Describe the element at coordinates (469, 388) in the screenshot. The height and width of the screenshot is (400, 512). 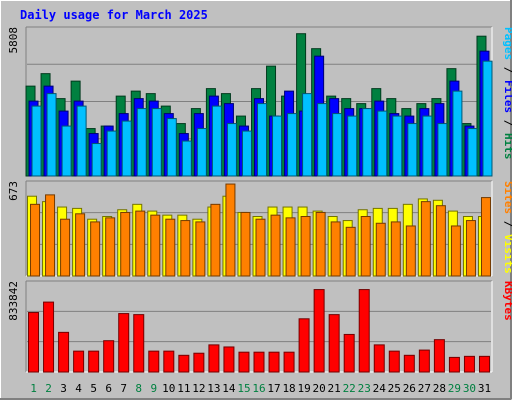
I see `x-tick-day-30: 30` at that location.